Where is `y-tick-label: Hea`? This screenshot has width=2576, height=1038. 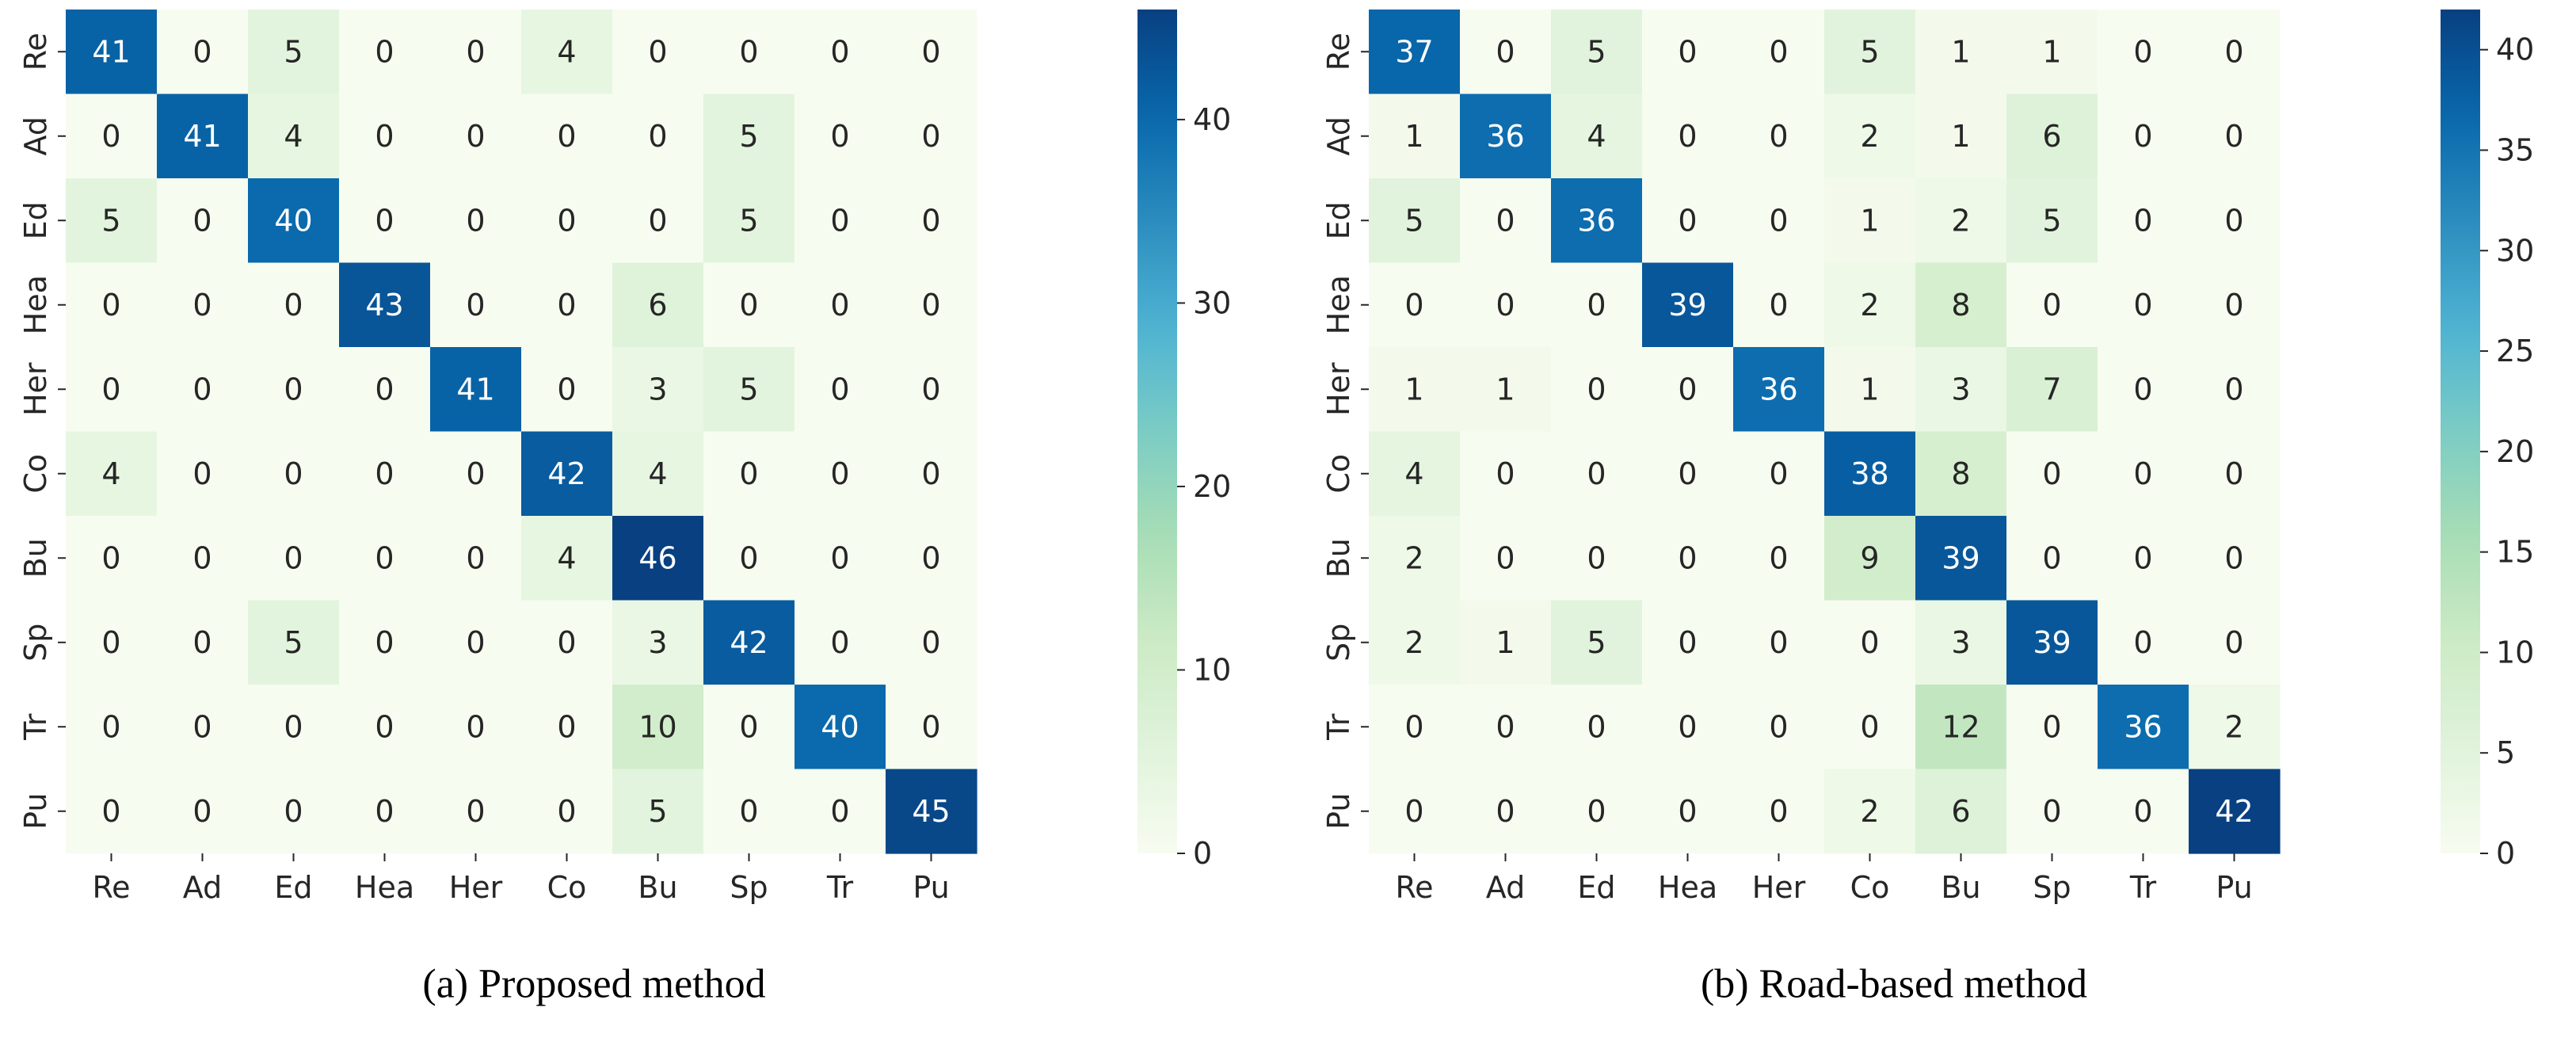
y-tick-label: Hea is located at coordinates (1338, 304).